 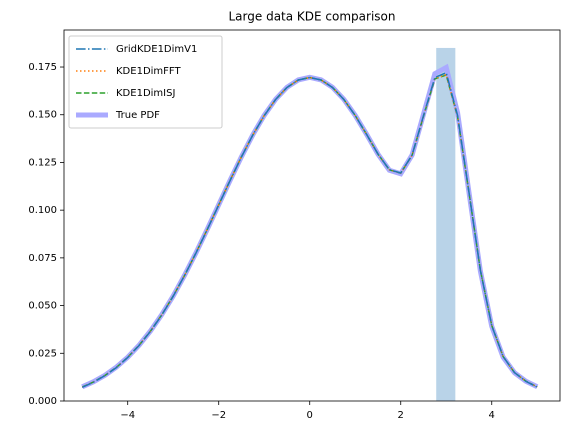 What do you see at coordinates (42, 306) in the screenshot?
I see `y-tick-label: 0.050` at bounding box center [42, 306].